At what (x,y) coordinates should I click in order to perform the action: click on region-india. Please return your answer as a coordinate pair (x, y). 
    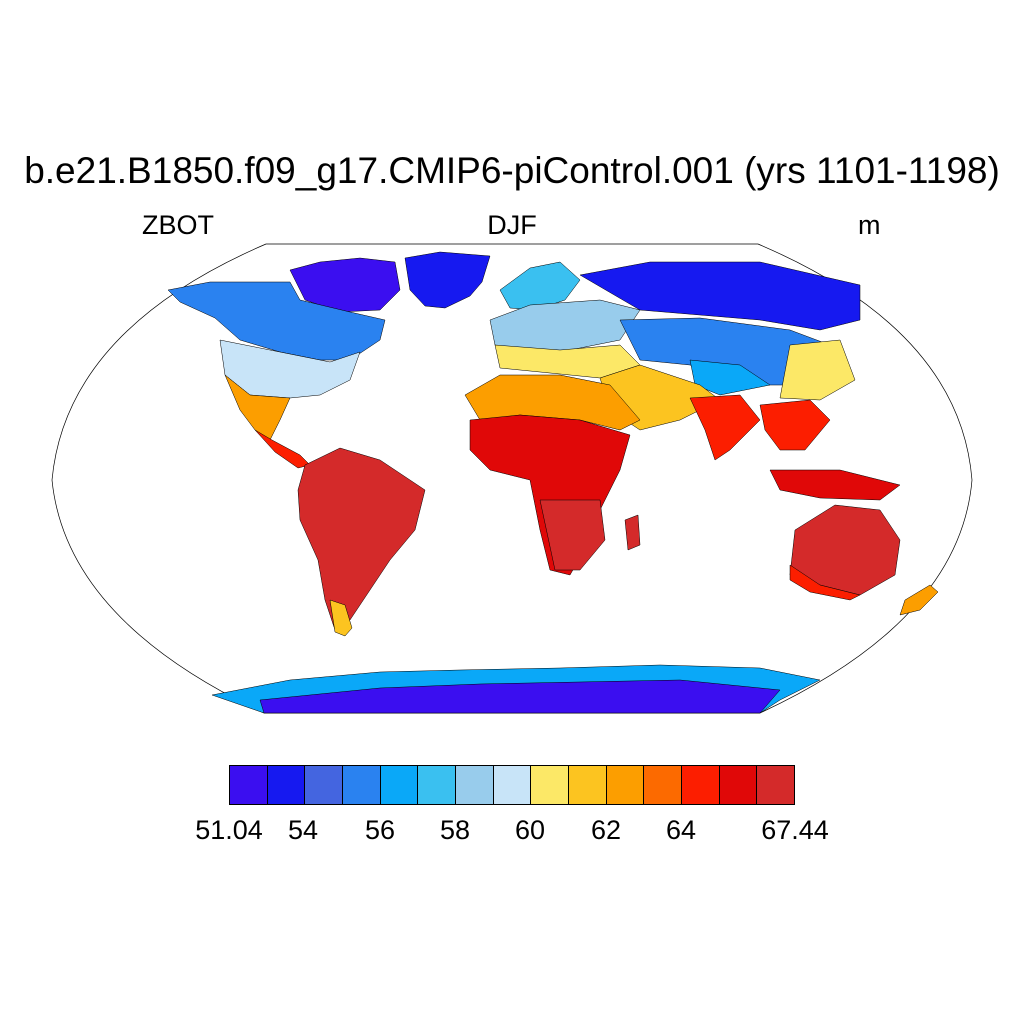
    Looking at the image, I should click on (725, 427).